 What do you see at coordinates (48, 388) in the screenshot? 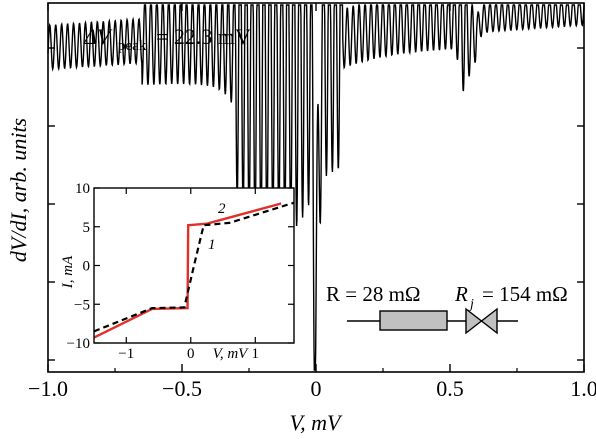
I see `main-x-tick-label: −1.0` at bounding box center [48, 388].